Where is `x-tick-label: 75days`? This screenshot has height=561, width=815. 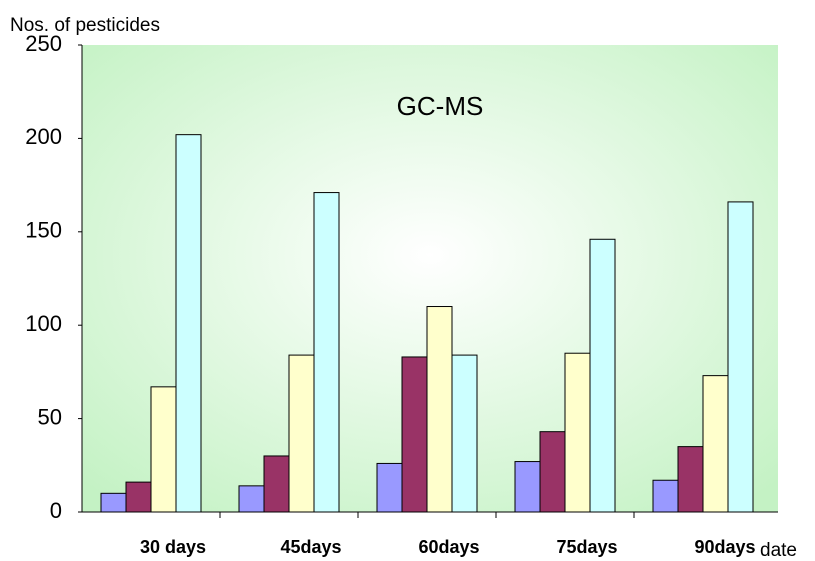 x-tick-label: 75days is located at coordinates (586, 547).